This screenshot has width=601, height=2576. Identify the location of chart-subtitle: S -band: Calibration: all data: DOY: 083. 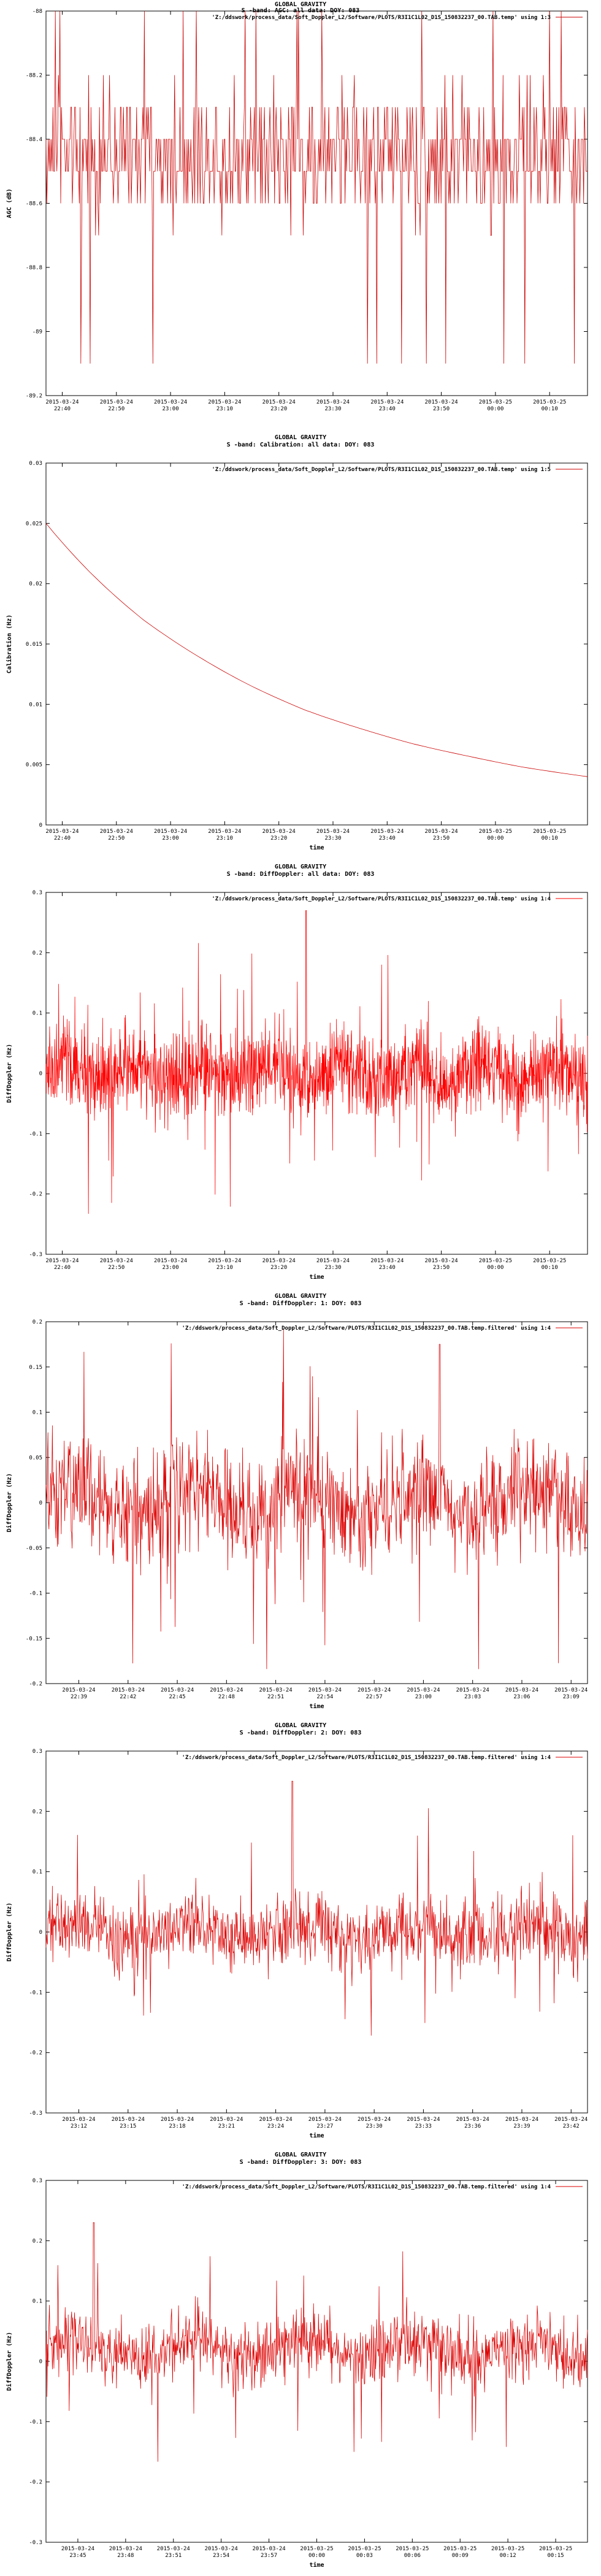
(301, 444).